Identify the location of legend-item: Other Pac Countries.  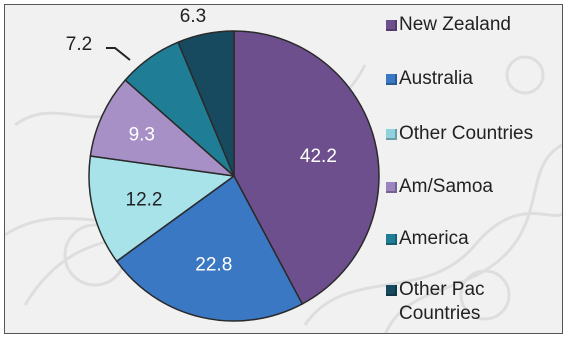
(435, 302).